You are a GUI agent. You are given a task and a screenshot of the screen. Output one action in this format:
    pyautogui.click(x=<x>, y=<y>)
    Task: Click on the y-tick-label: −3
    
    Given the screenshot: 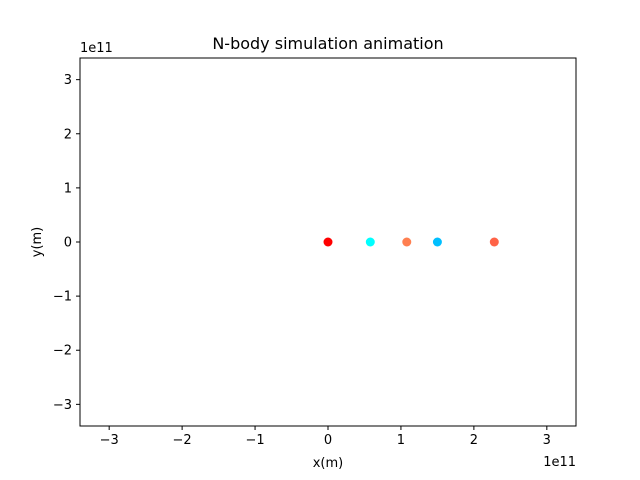 What is the action you would take?
    pyautogui.click(x=62, y=405)
    